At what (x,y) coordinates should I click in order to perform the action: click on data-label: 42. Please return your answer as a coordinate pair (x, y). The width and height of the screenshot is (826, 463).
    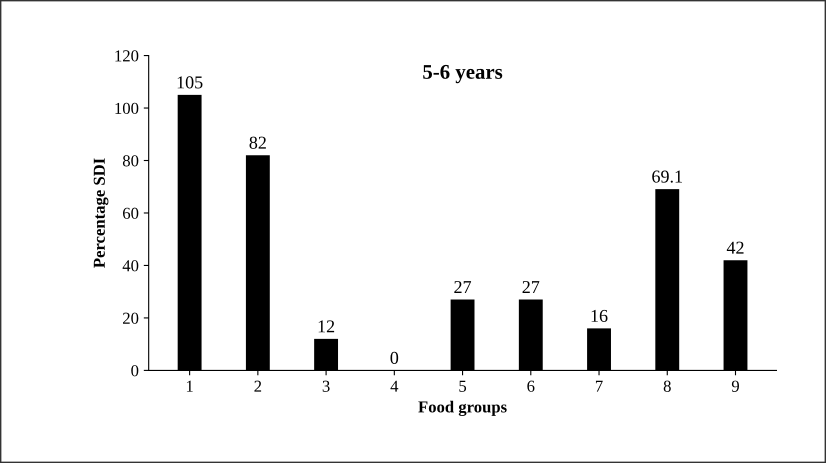
    Looking at the image, I should click on (735, 248).